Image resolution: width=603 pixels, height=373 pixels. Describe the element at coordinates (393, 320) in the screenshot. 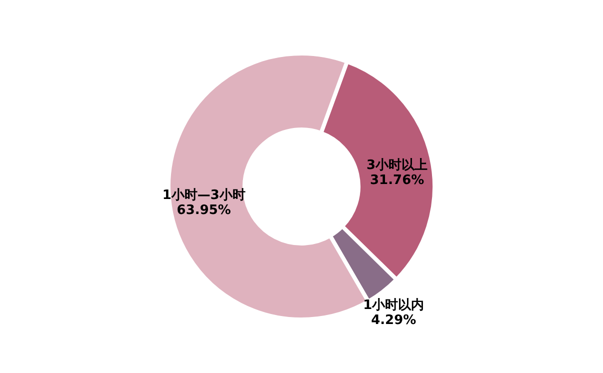

I see `data-label: 4.29%` at that location.